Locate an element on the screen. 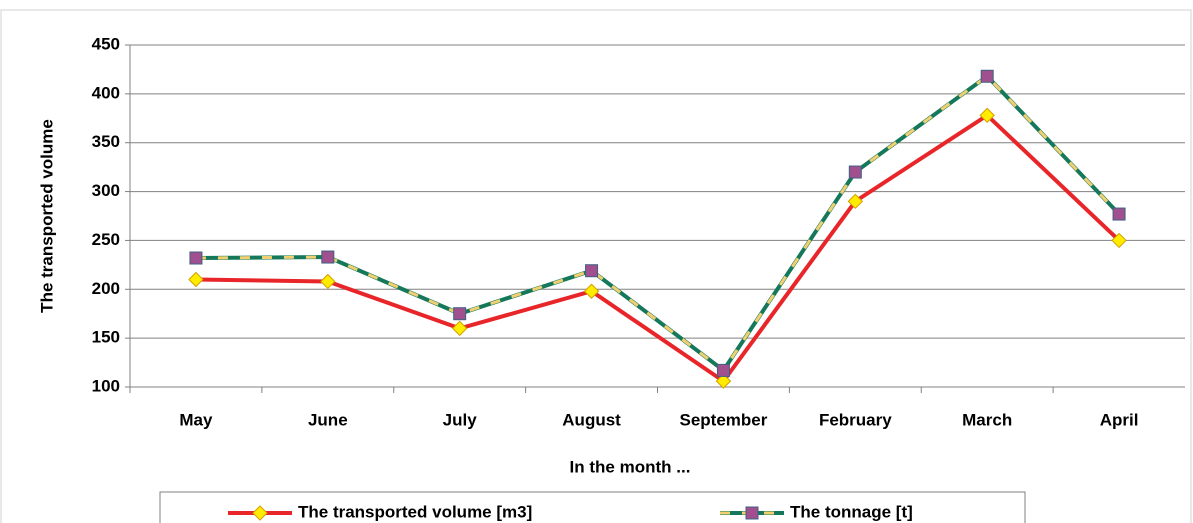 The width and height of the screenshot is (1193, 523). legend-label: The tonnage [t] is located at coordinates (851, 511).